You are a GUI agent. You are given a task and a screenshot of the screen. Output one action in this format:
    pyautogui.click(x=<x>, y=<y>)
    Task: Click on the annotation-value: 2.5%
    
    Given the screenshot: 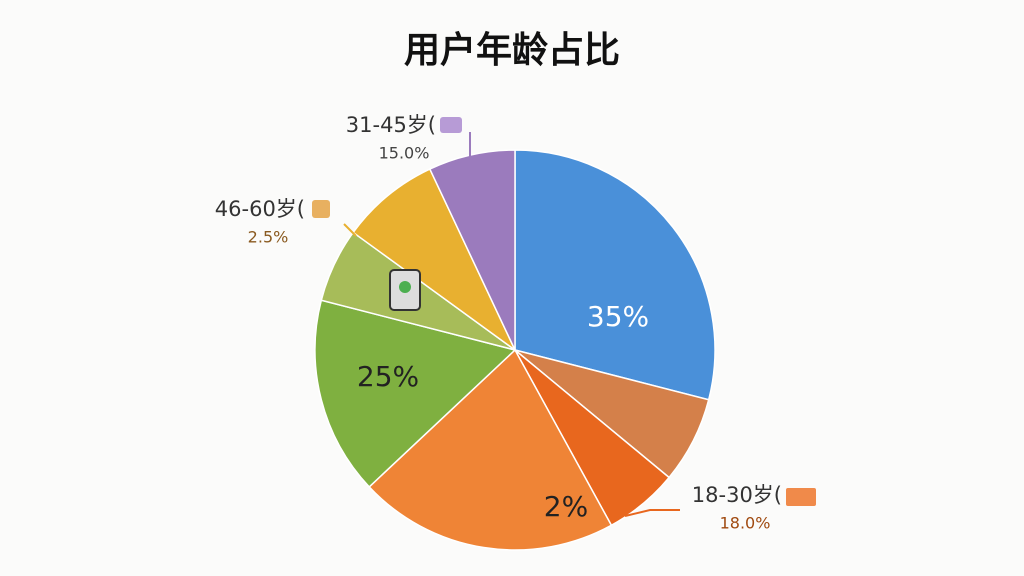 What is the action you would take?
    pyautogui.click(x=268, y=237)
    